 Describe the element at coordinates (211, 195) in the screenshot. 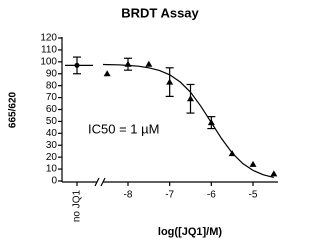

I see `x-tick-label: -6` at that location.